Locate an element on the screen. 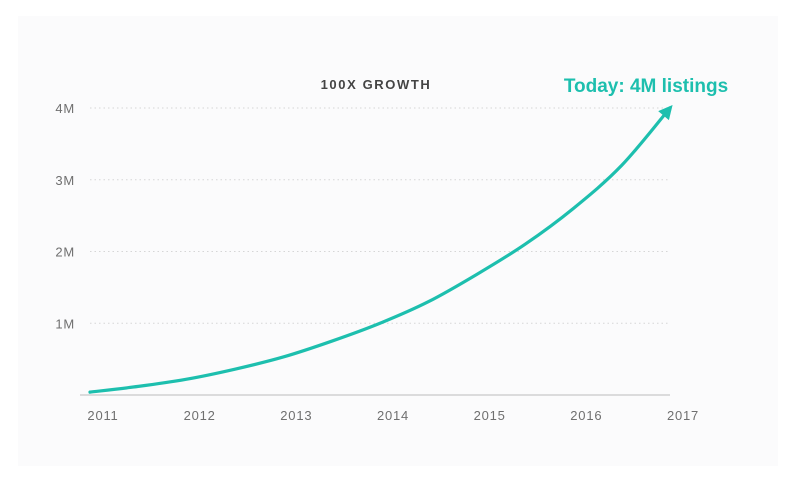  x-tick-label: 2015 is located at coordinates (490, 415).